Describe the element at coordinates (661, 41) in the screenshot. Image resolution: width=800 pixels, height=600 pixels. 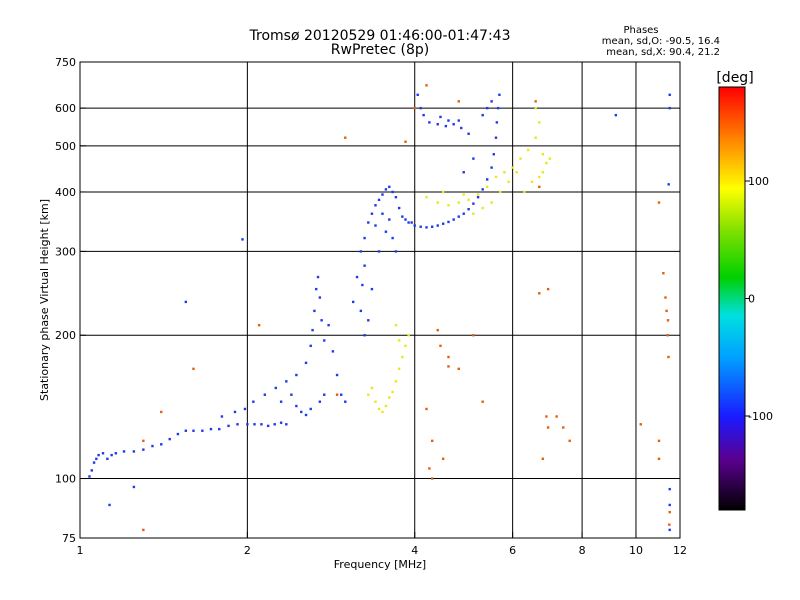
I see `phase-stats-o: mean, sd,O: -90.5, 16.4` at that location.